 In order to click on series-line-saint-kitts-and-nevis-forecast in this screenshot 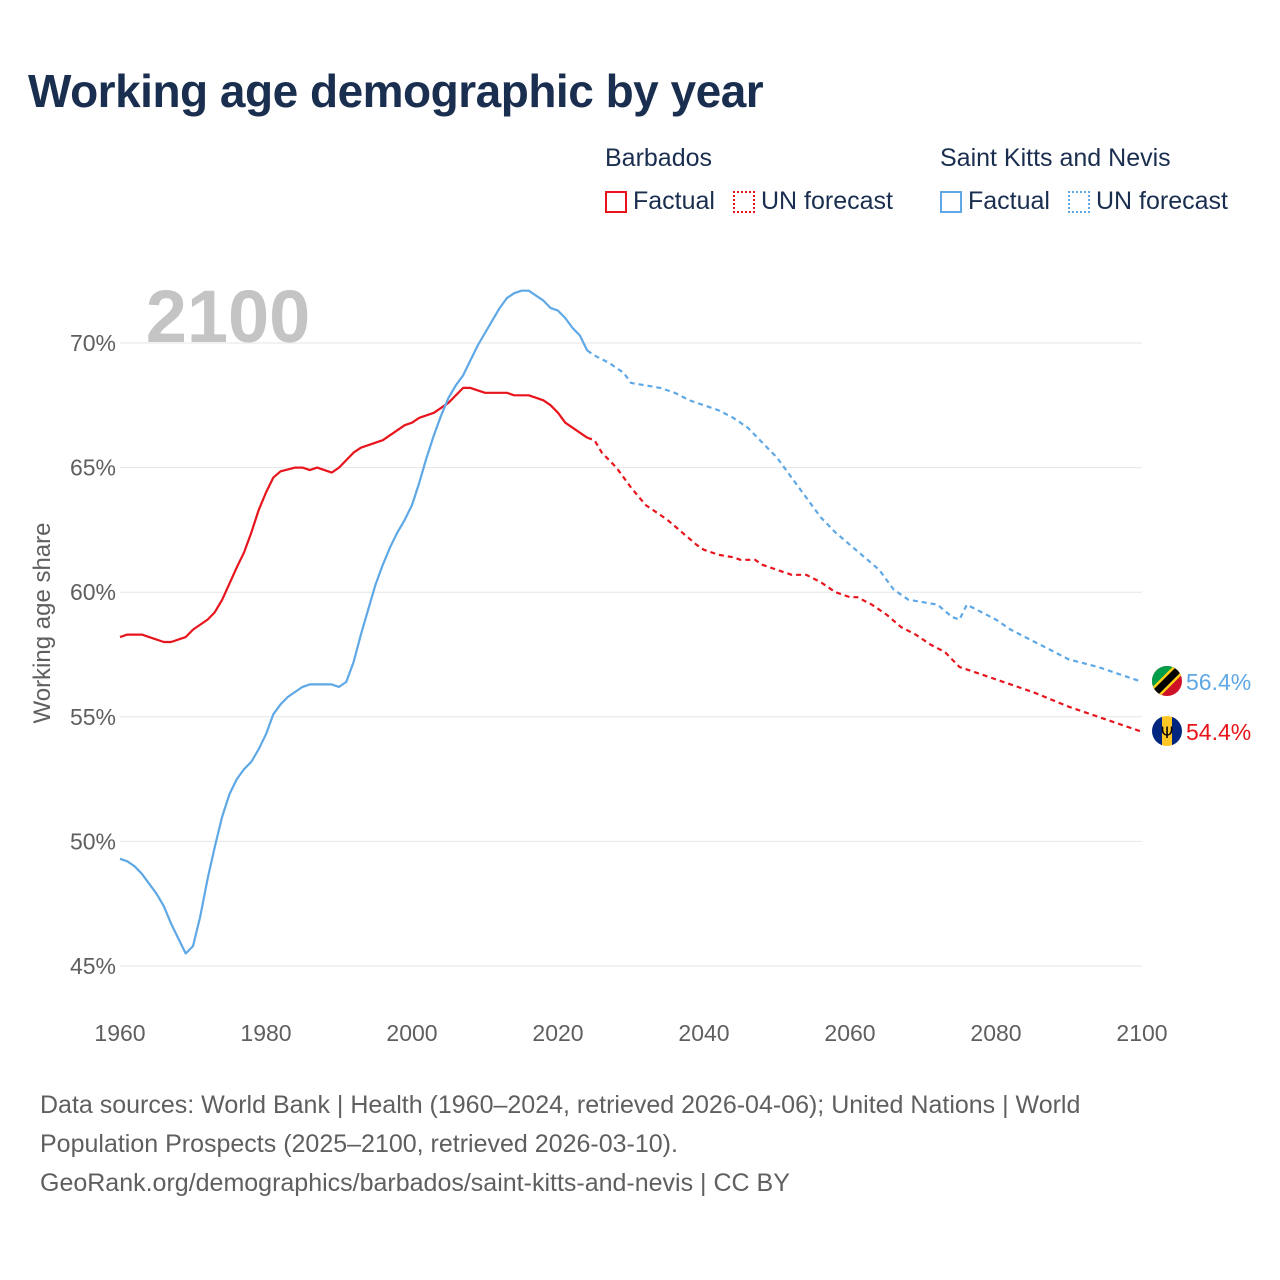, I will do `click(864, 516)`.